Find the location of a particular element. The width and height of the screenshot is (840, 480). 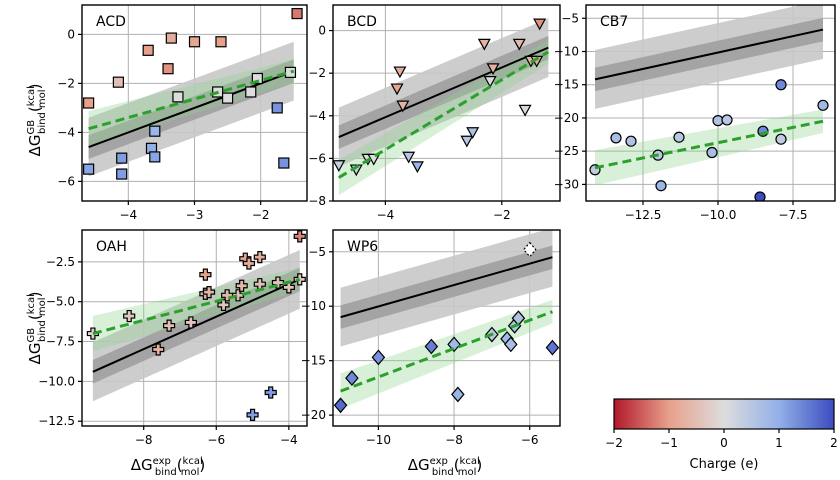

panel-title: OAH is located at coordinates (111, 247).